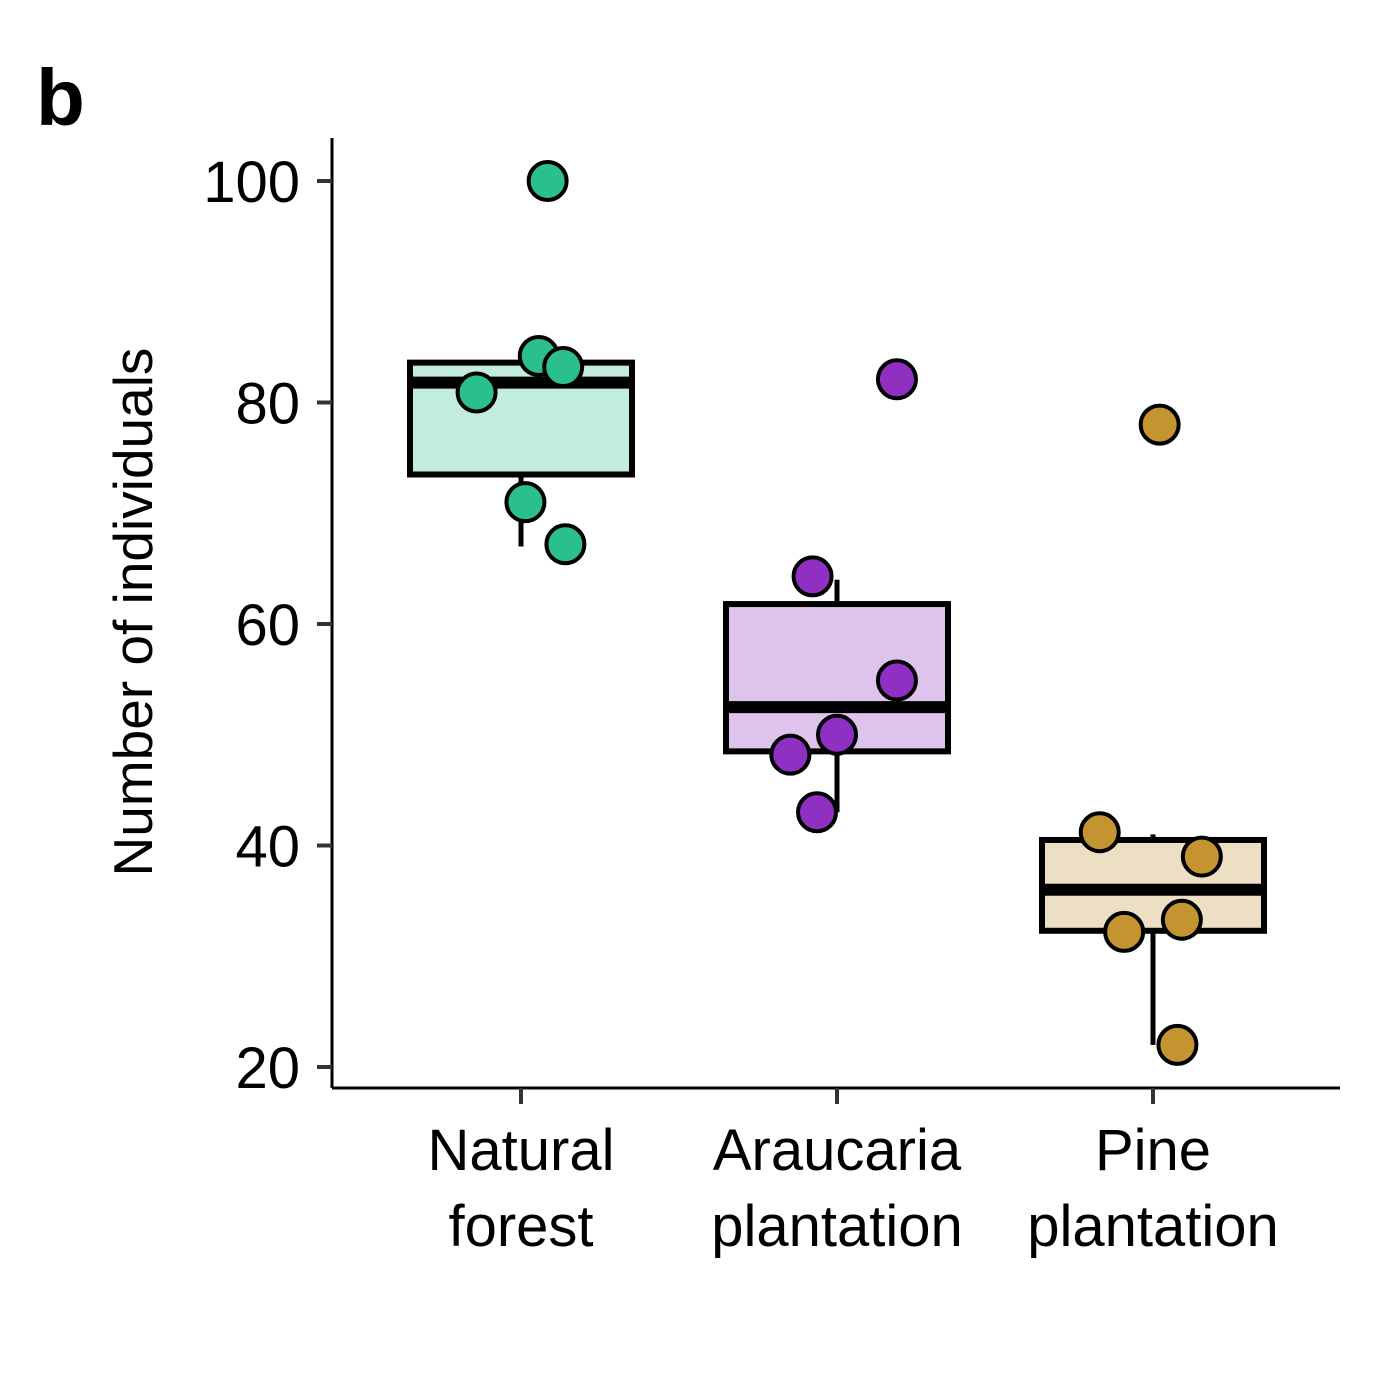 The image size is (1377, 1377). Describe the element at coordinates (267, 1068) in the screenshot. I see `y-tick-label-20: 20` at that location.